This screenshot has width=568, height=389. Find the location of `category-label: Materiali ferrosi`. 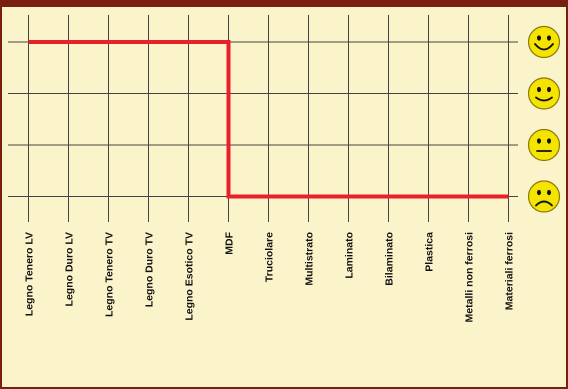

category-label: Materiali ferrosi is located at coordinates (510, 271).